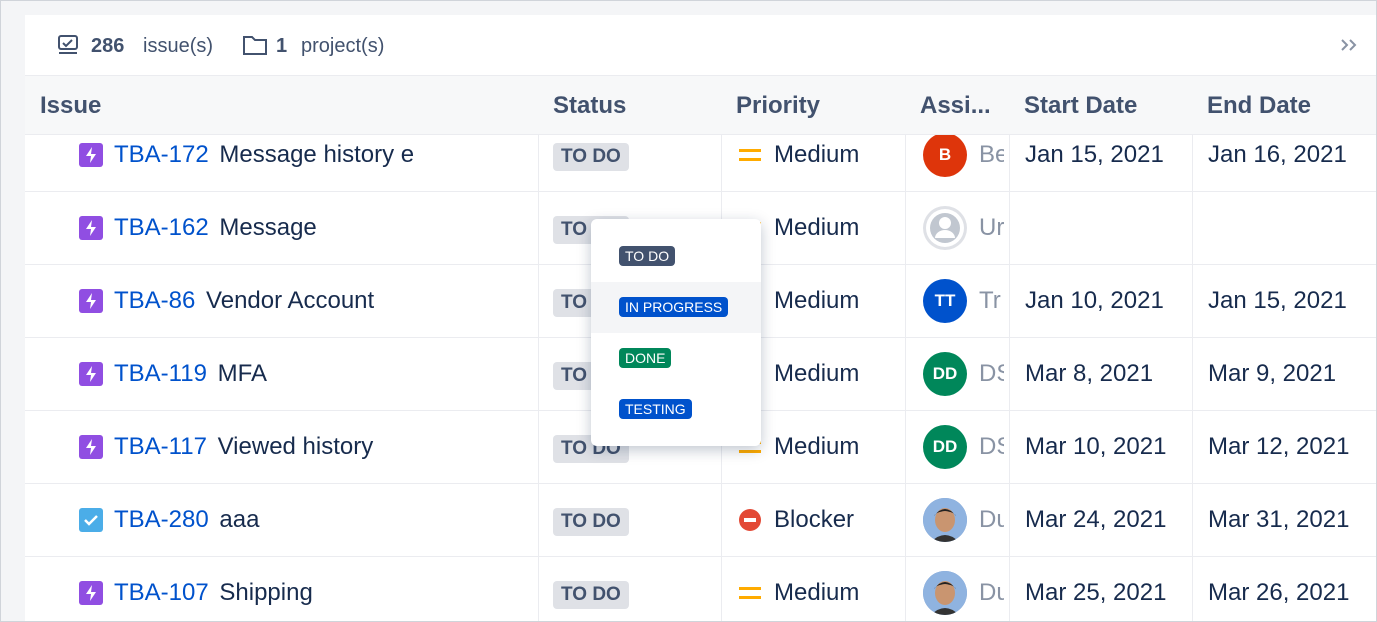 Image resolution: width=1377 pixels, height=622 pixels. I want to click on status-option: DONE, so click(676, 358).